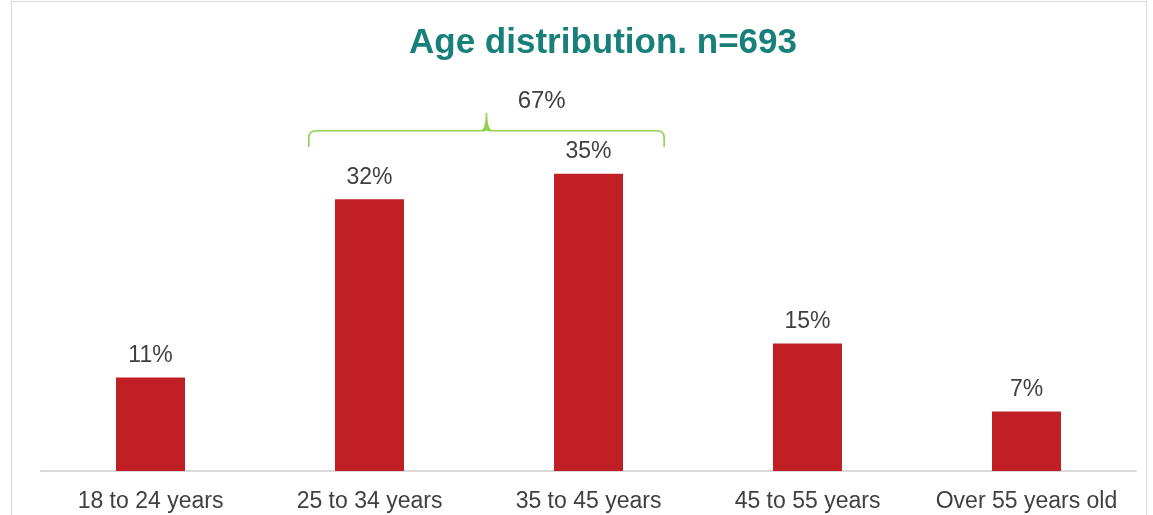  What do you see at coordinates (588, 499) in the screenshot?
I see `x-tick-label: 35 to 45 years` at bounding box center [588, 499].